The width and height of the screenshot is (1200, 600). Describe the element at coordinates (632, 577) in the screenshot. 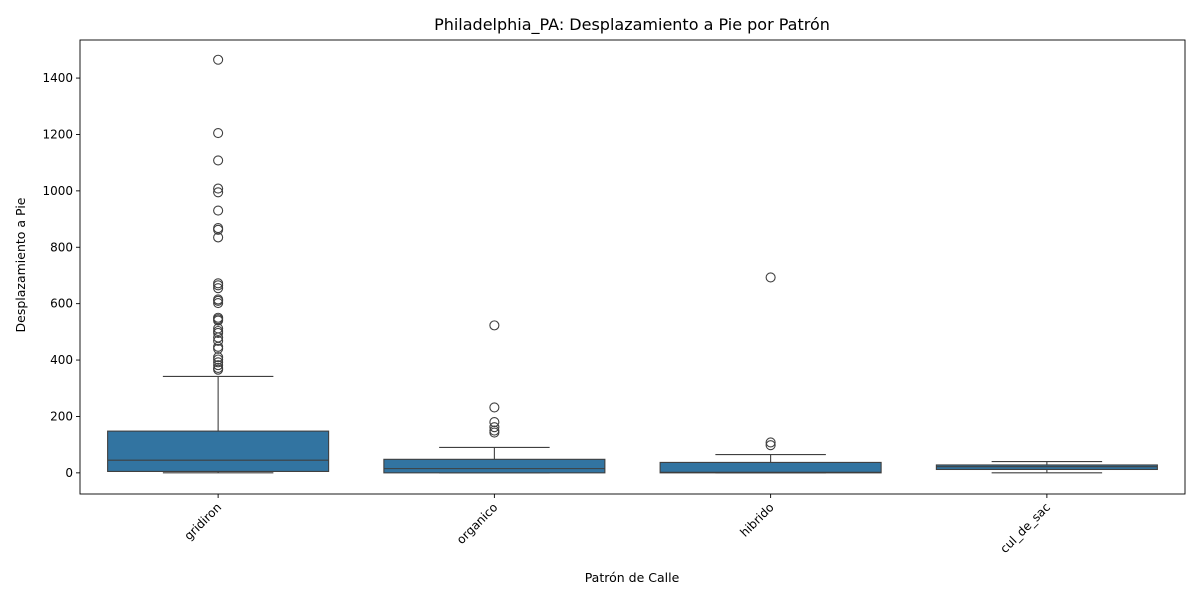

I see `x-axis-label: Patrón de Calle` at that location.